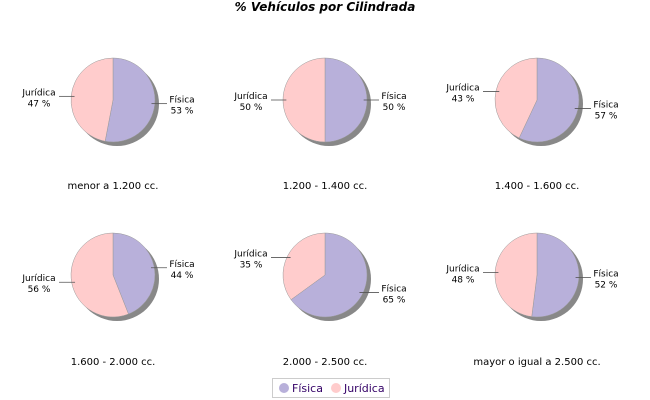  Describe the element at coordinates (537, 186) in the screenshot. I see `pie-caption: 1.400 - 1.600 cc.` at that location.